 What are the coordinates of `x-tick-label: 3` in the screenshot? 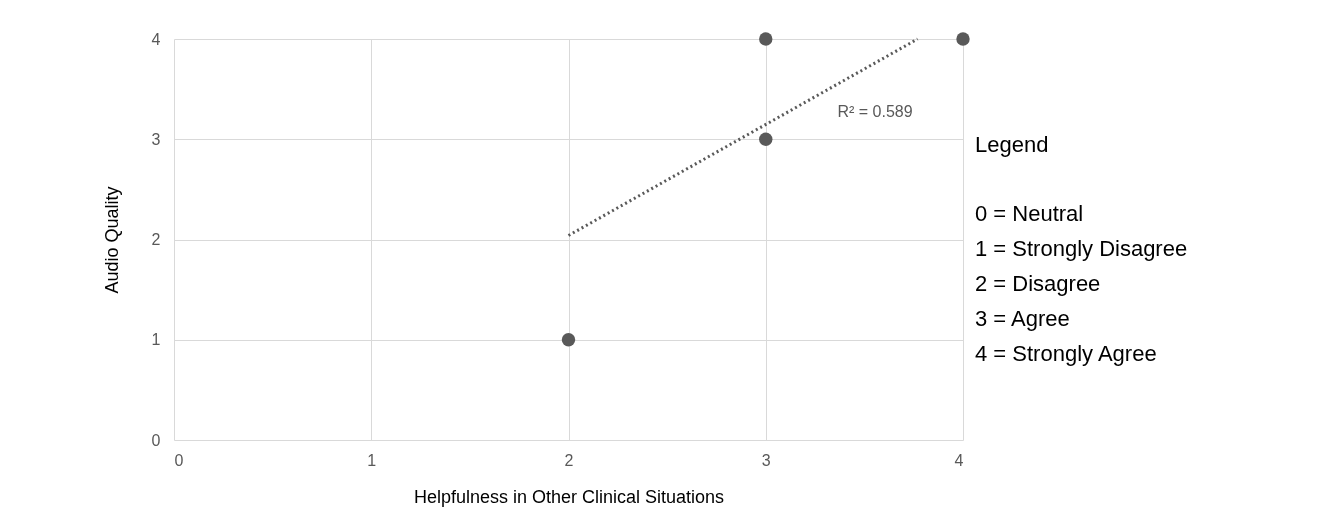 It's located at (766, 460).